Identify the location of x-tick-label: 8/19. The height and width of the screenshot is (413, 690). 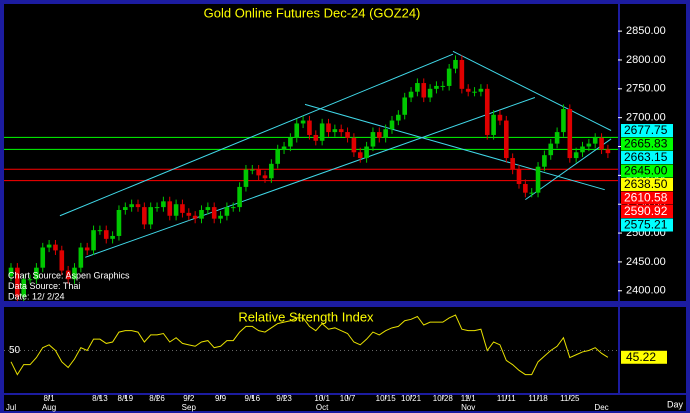
(126, 398).